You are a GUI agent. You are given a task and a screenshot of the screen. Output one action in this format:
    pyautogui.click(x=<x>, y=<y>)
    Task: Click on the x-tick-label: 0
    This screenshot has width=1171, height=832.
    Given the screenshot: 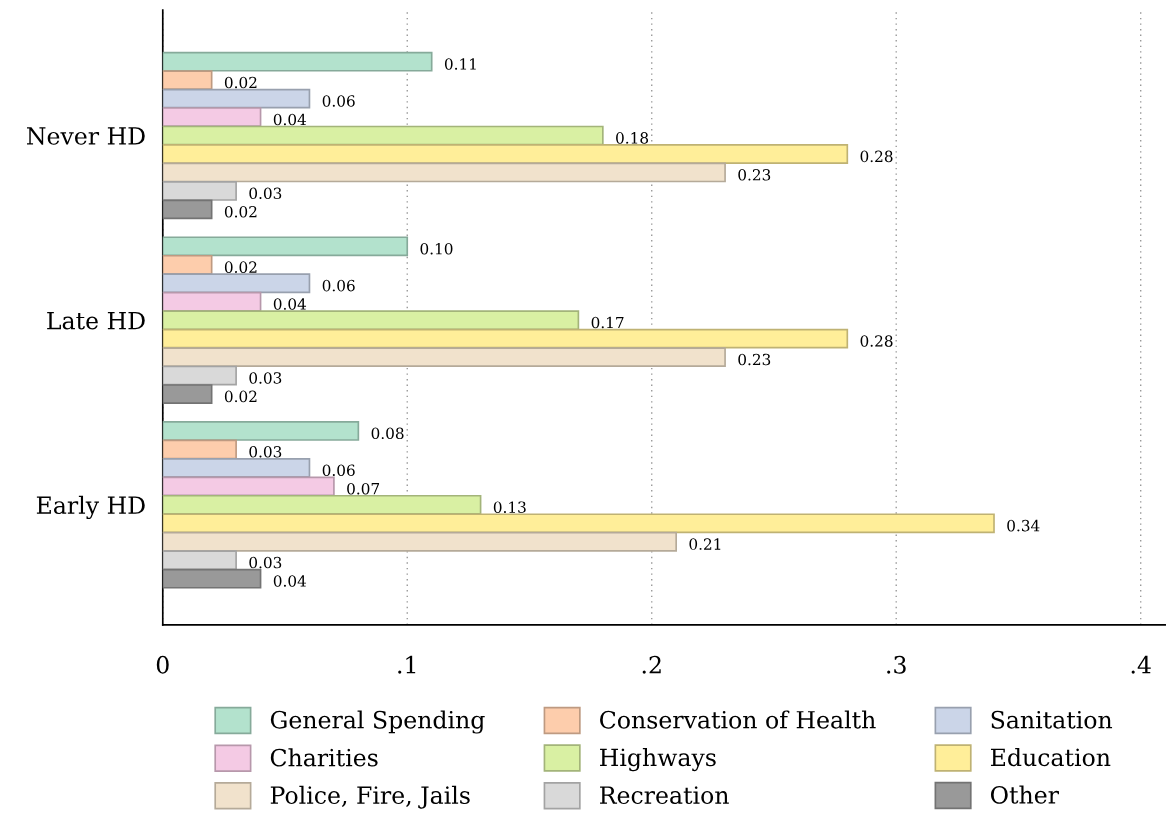 What is the action you would take?
    pyautogui.click(x=162, y=664)
    